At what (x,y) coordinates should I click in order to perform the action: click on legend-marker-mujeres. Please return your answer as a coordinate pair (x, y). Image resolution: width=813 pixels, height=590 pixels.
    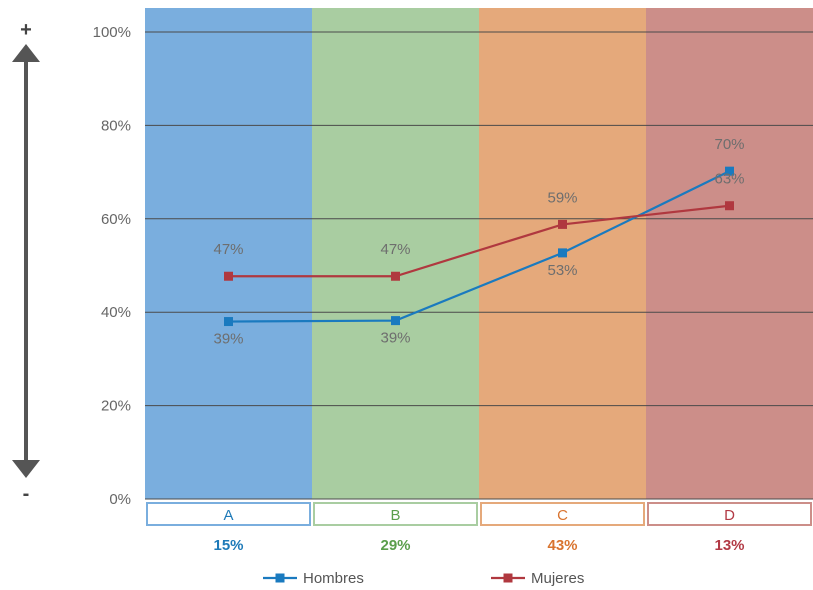
    Looking at the image, I should click on (508, 578).